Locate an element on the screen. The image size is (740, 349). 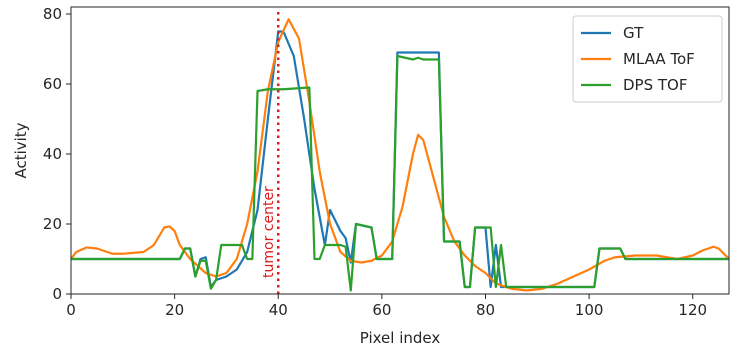
legend-label: GT is located at coordinates (633, 33).